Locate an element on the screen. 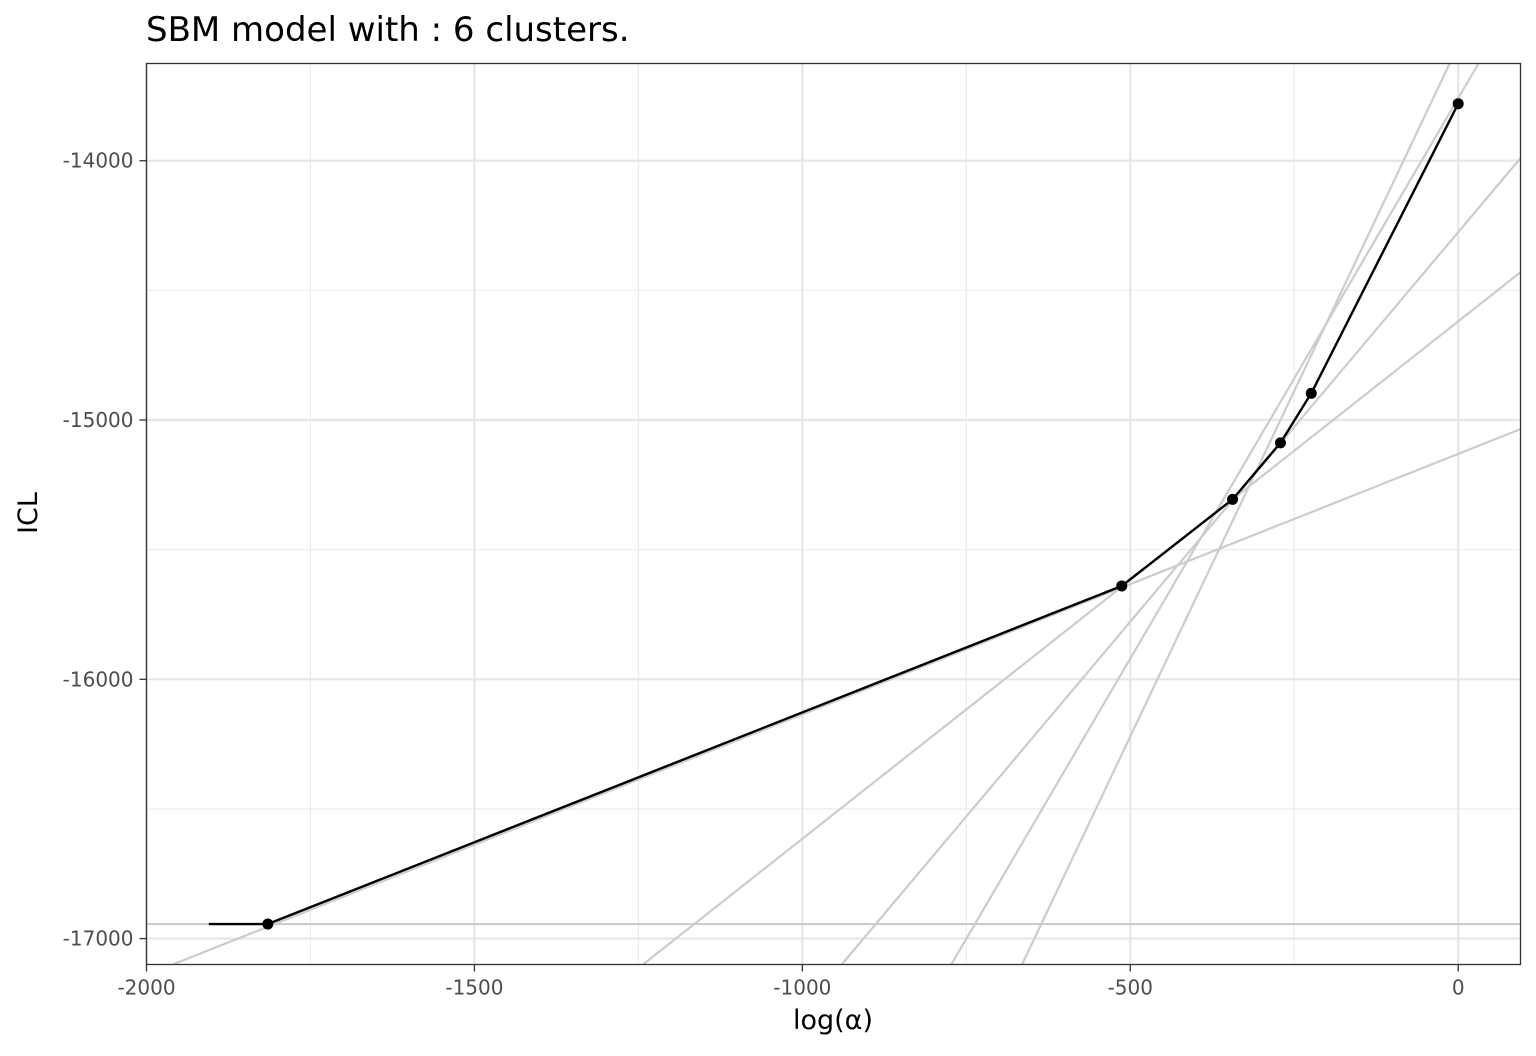 The width and height of the screenshot is (1536, 1056). chart-title: SBM model with : 6 clusters. is located at coordinates (388, 30).